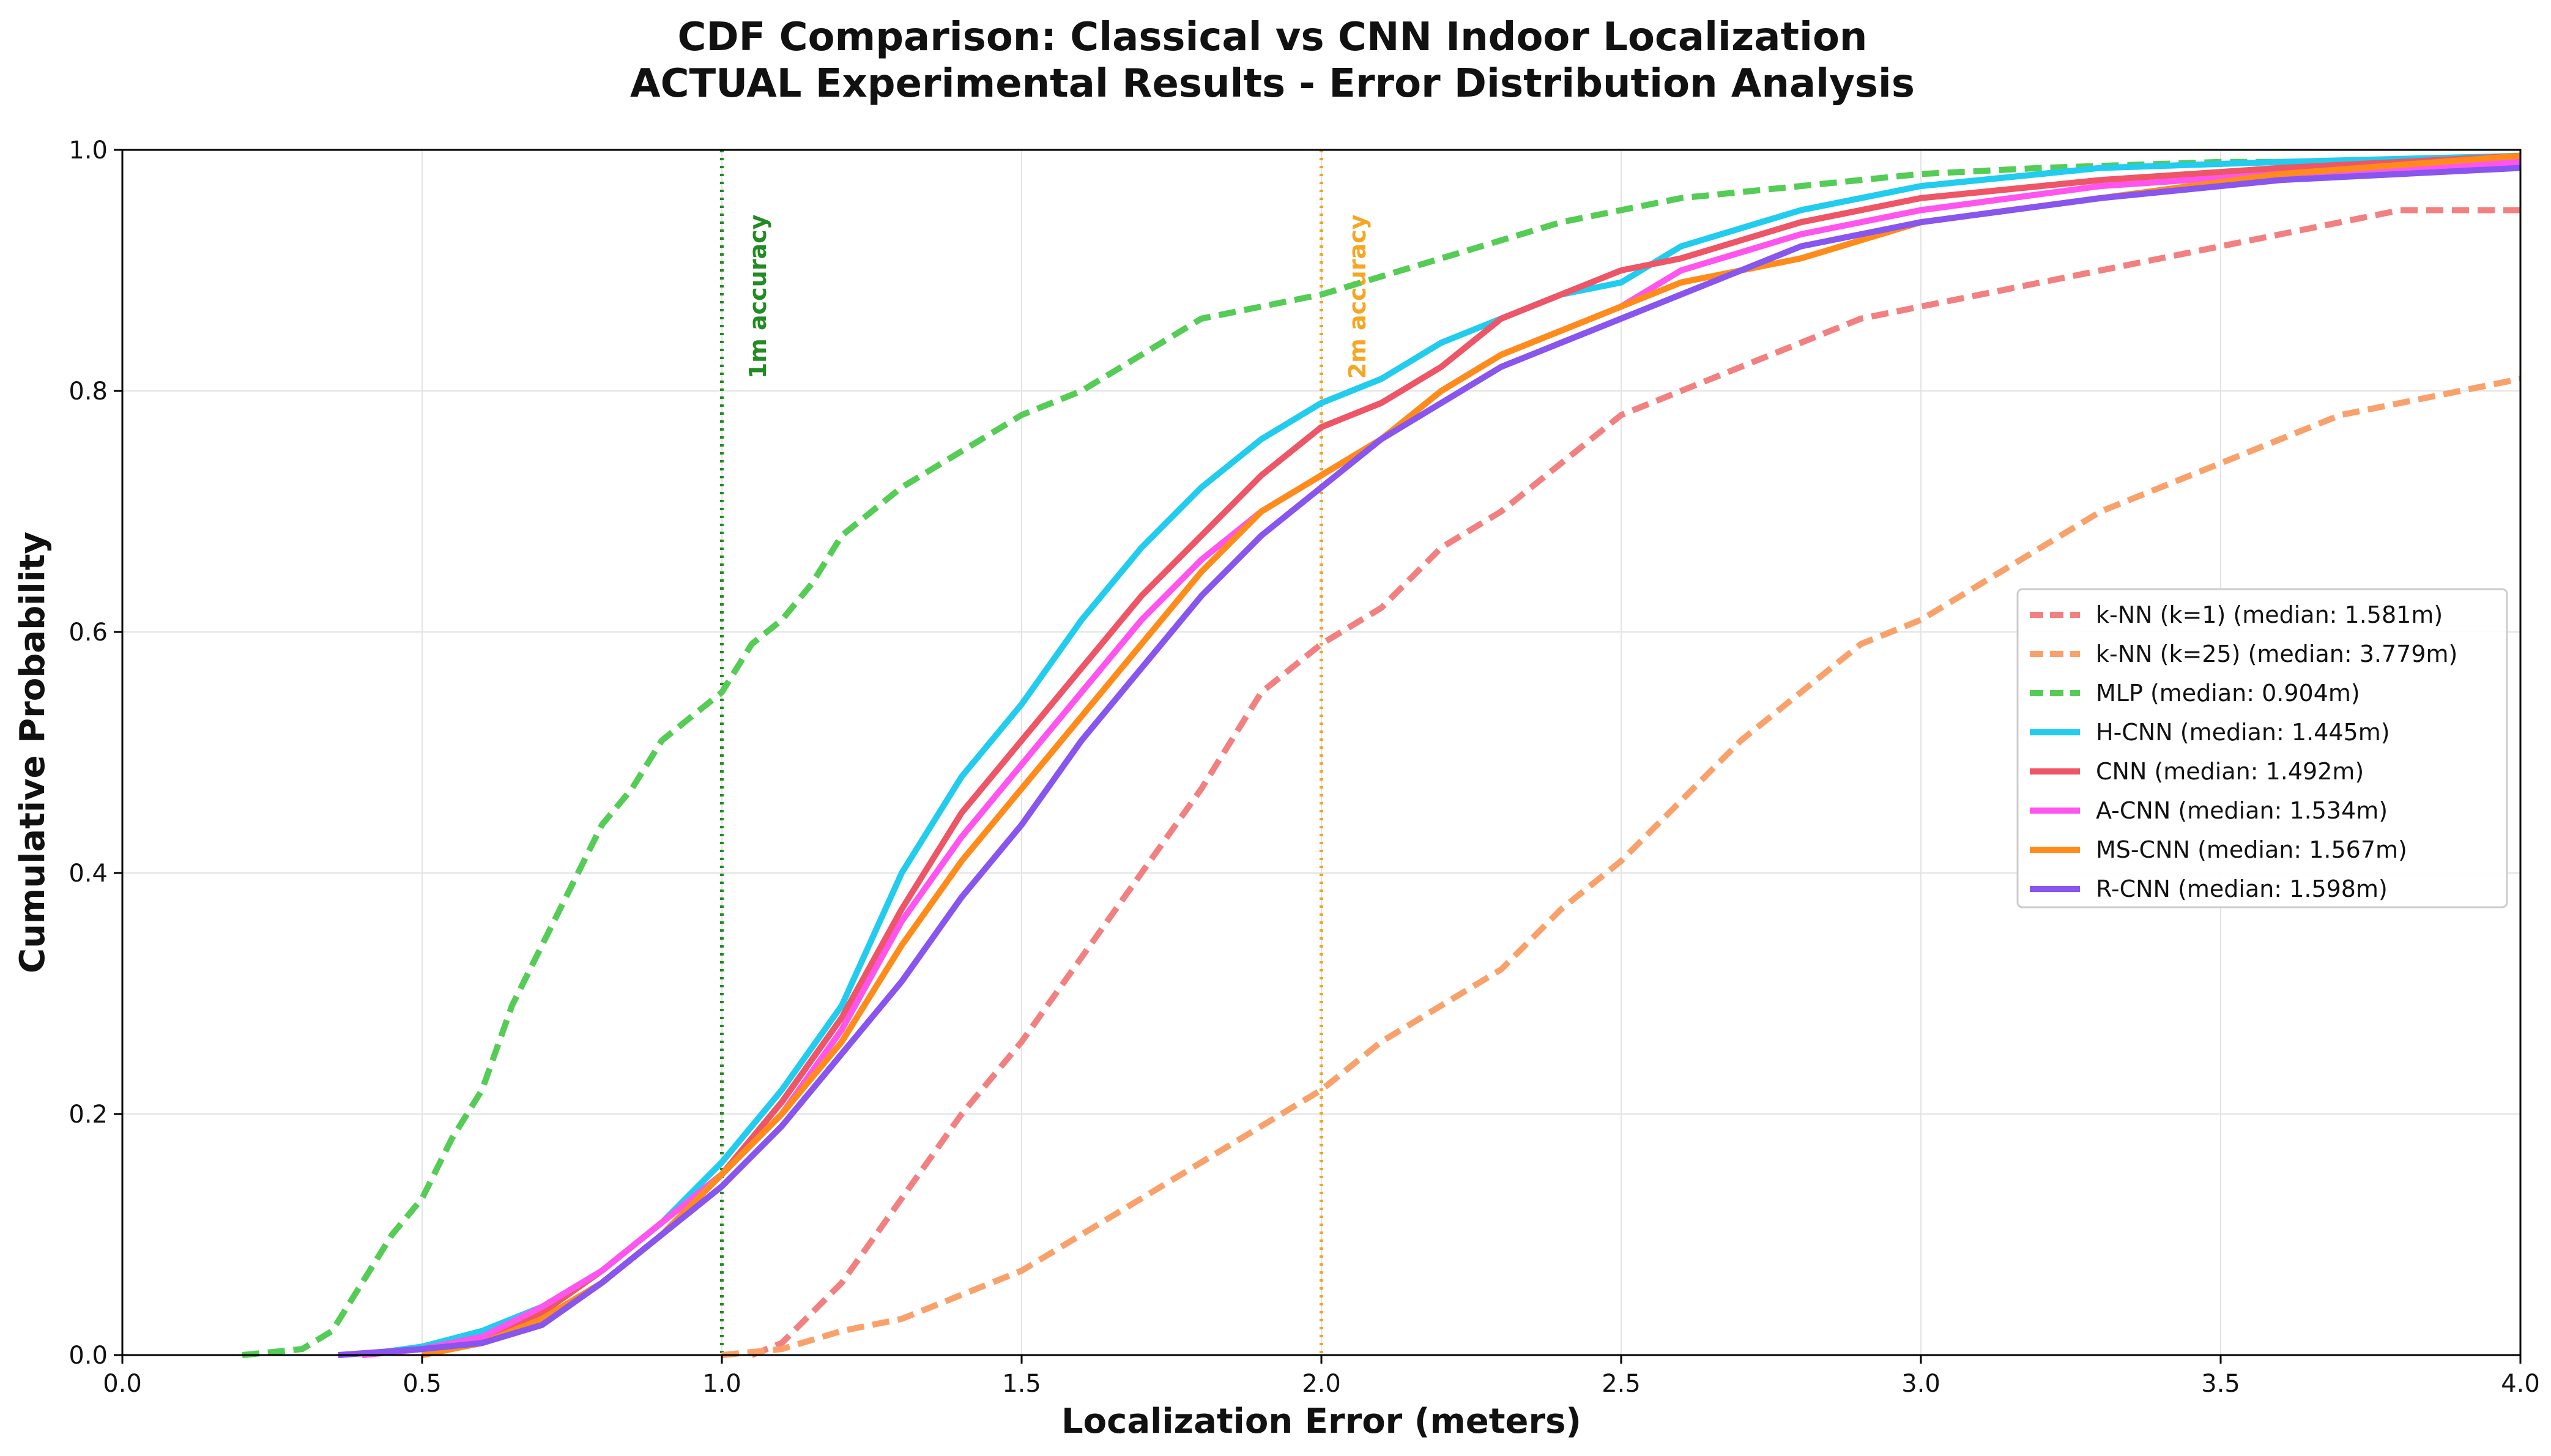 The width and height of the screenshot is (2551, 1456). Describe the element at coordinates (2276, 654) in the screenshot. I see `legend-label: k-NN (k=25) (median: 3.779m)` at that location.